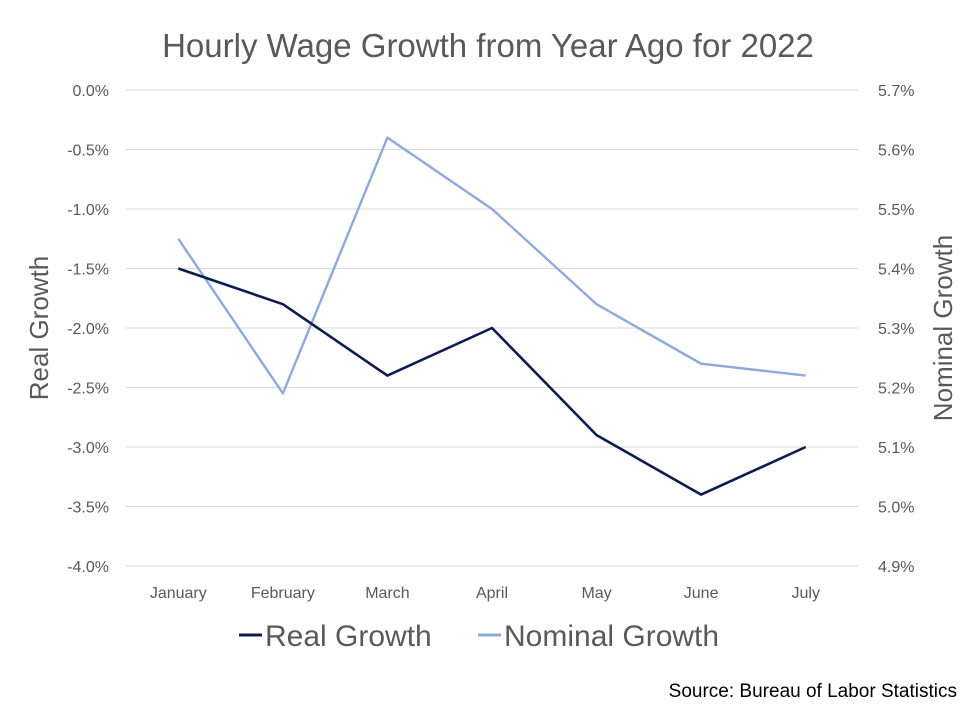 The image size is (975, 718). Describe the element at coordinates (88, 210) in the screenshot. I see `y-tick-label: -1.0%` at that location.